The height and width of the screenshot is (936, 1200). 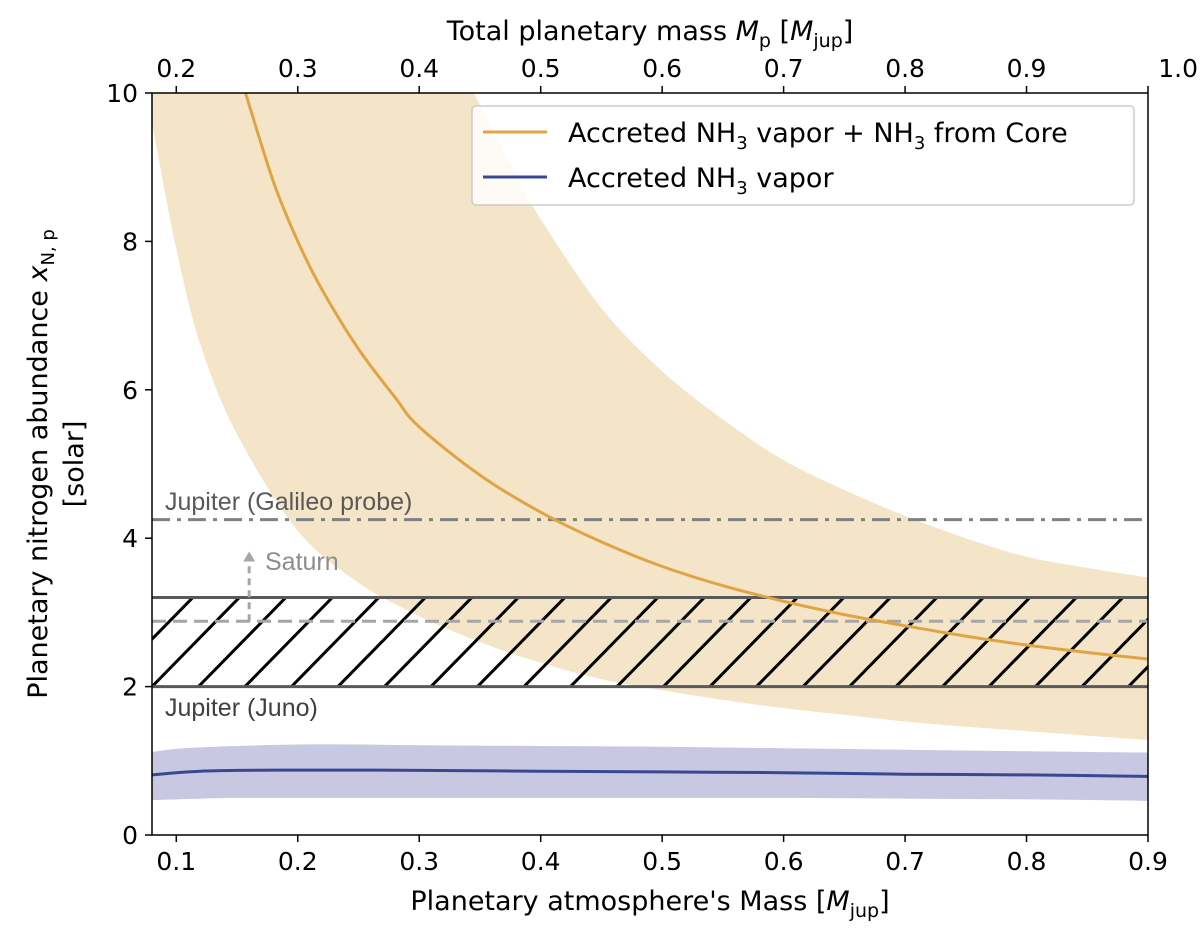 What do you see at coordinates (419, 68) in the screenshot?
I see `top-x-tick-label: 0.4` at bounding box center [419, 68].